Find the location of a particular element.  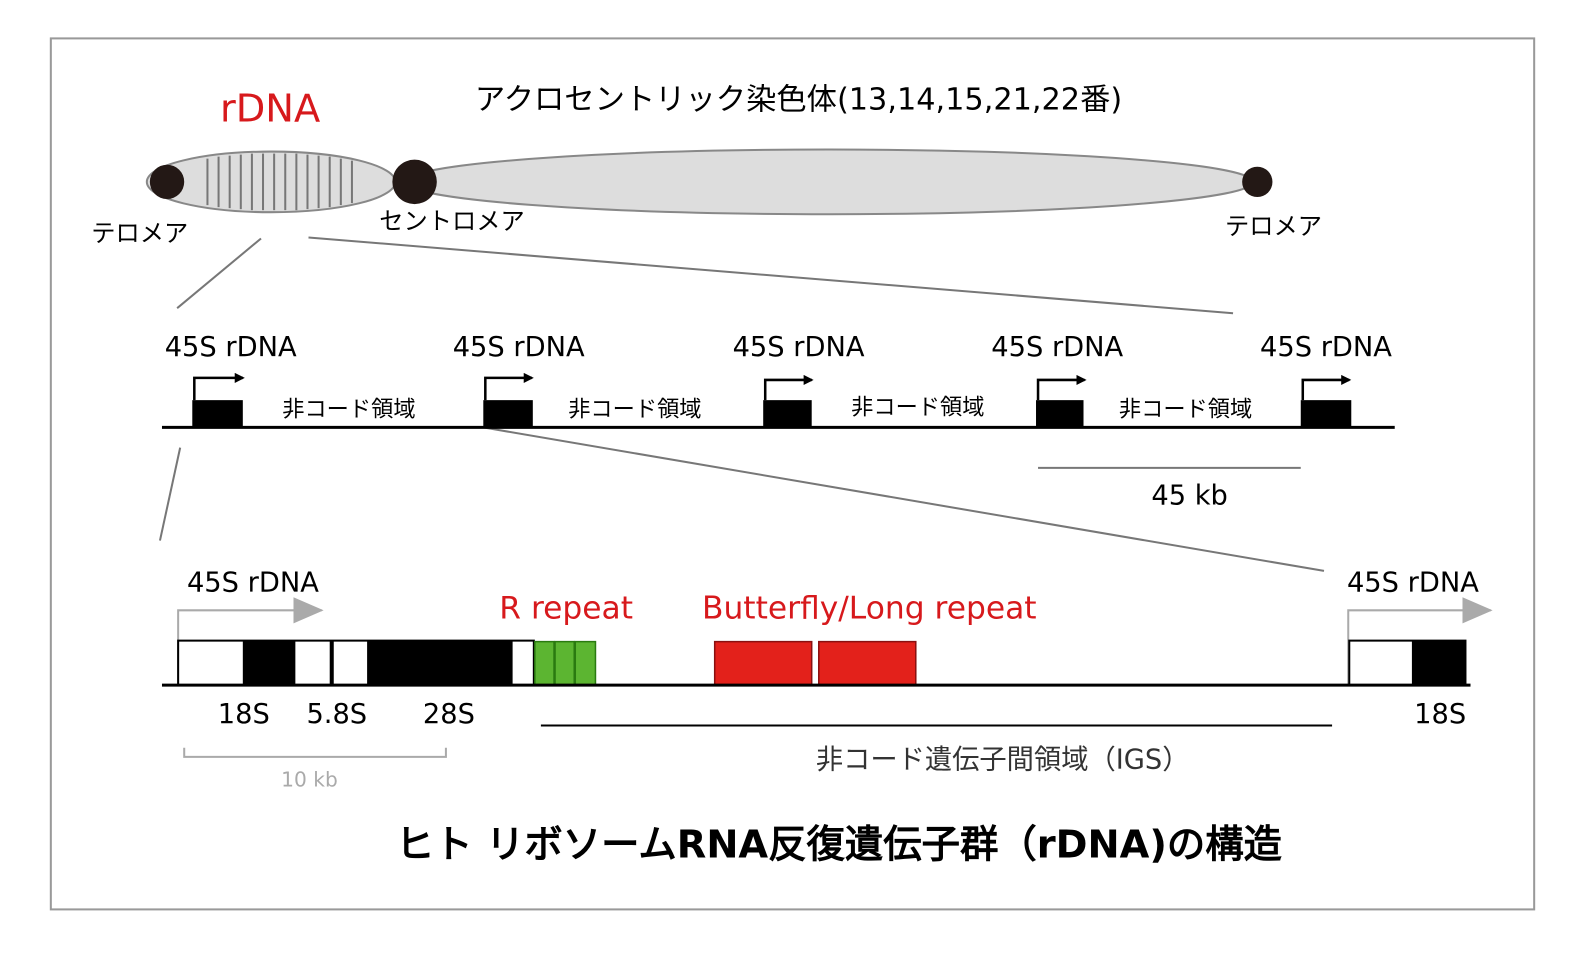

part-label: 5.8S is located at coordinates (336, 714).